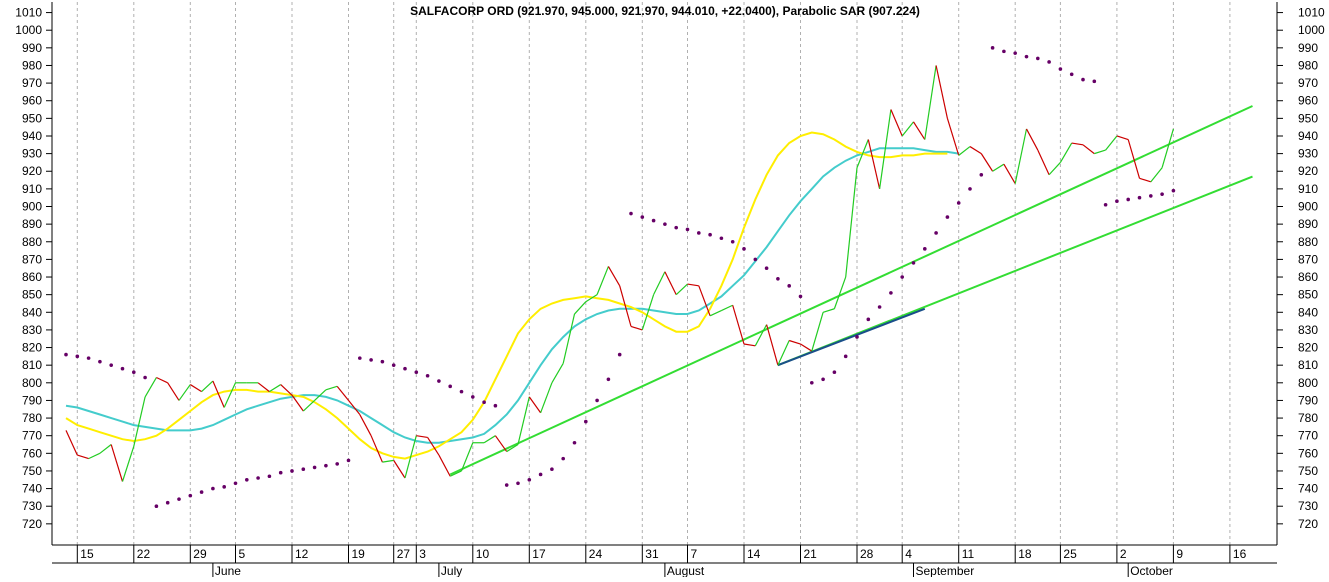  What do you see at coordinates (32, 295) in the screenshot?
I see `y-tick-label-left: 850` at bounding box center [32, 295].